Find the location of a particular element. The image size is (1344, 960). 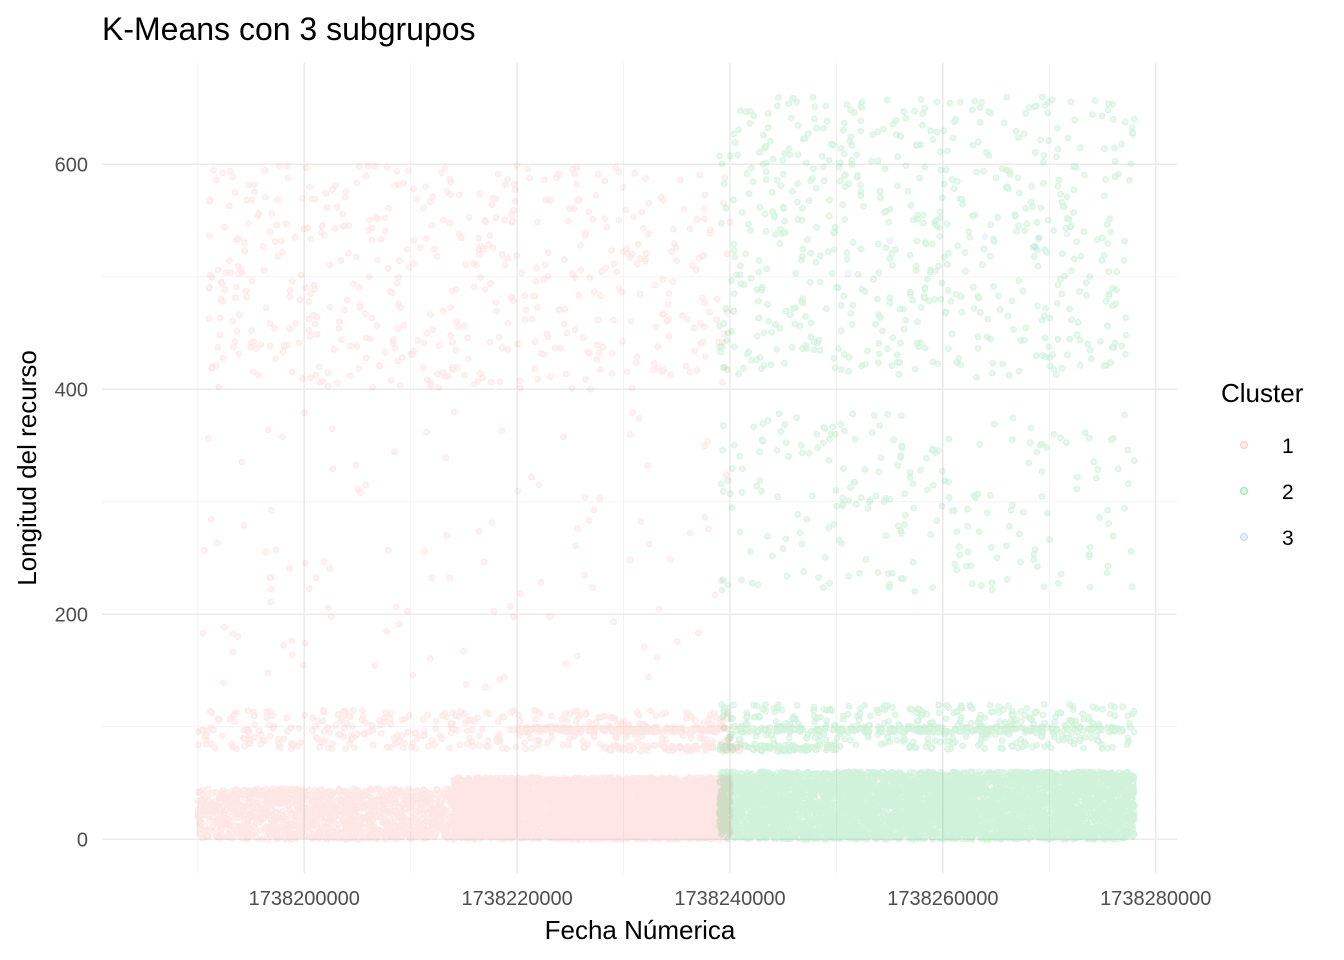

x-tick-label: 1738240000 is located at coordinates (729, 899).